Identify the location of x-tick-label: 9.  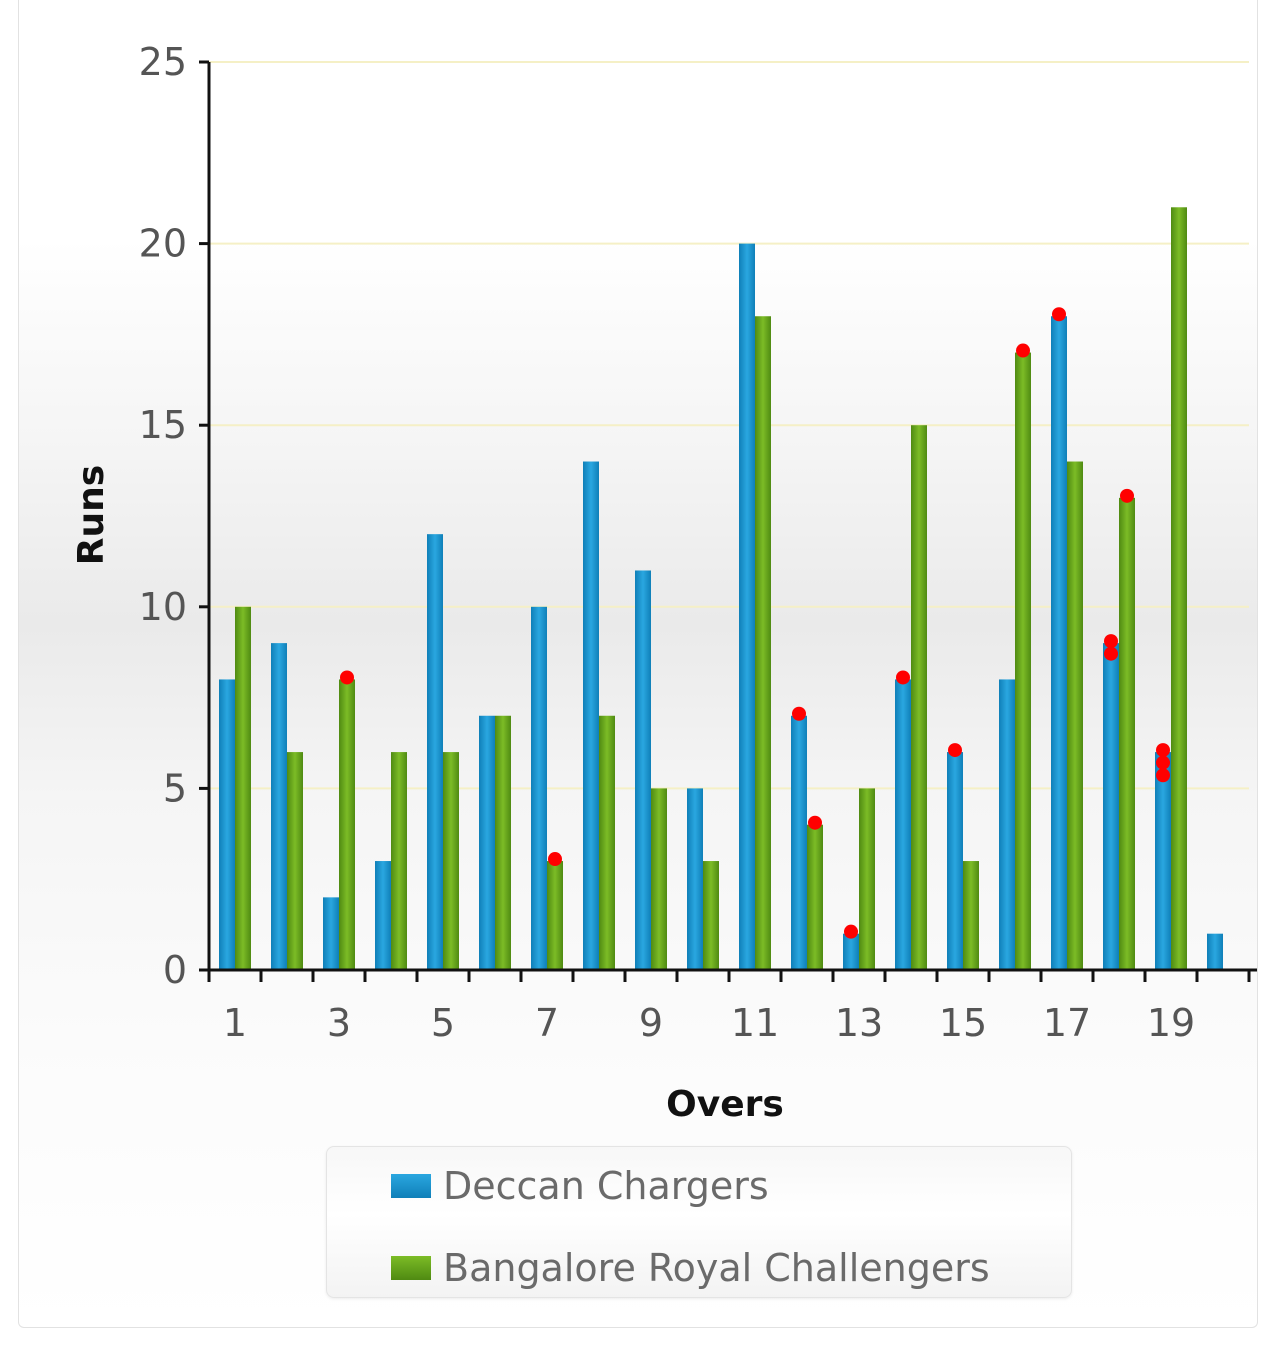
(651, 1023).